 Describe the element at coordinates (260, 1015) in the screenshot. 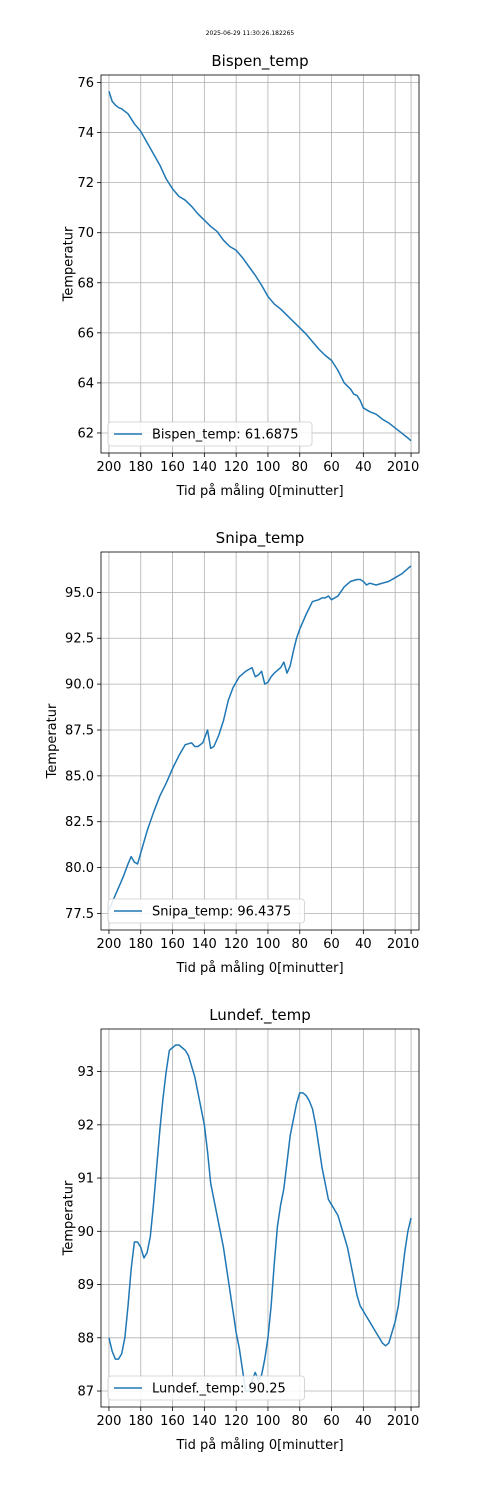

I see `chart-title: Lundef._temp` at that location.